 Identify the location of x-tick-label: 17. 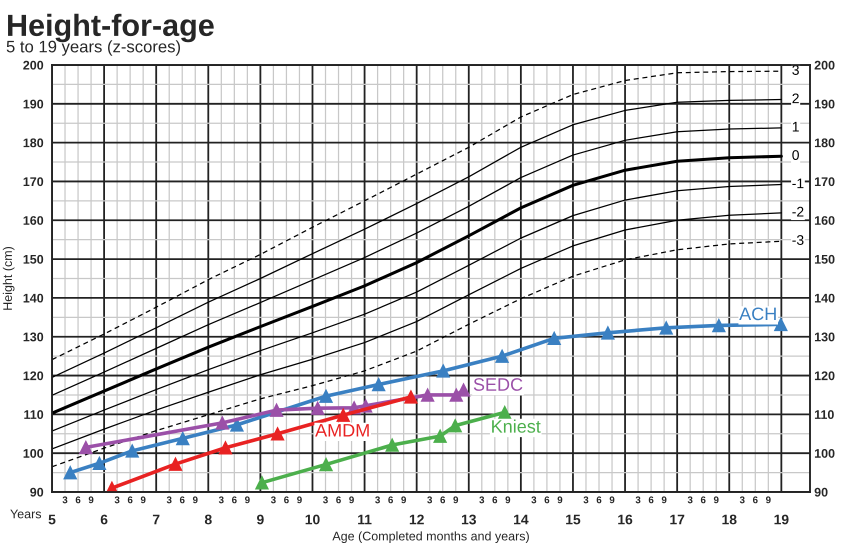
(677, 519).